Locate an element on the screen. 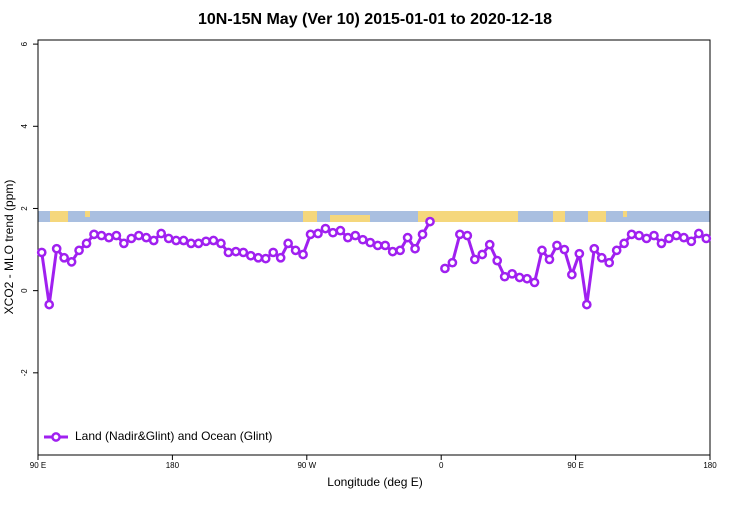 The width and height of the screenshot is (750, 505). map-strip is located at coordinates (374, 216).